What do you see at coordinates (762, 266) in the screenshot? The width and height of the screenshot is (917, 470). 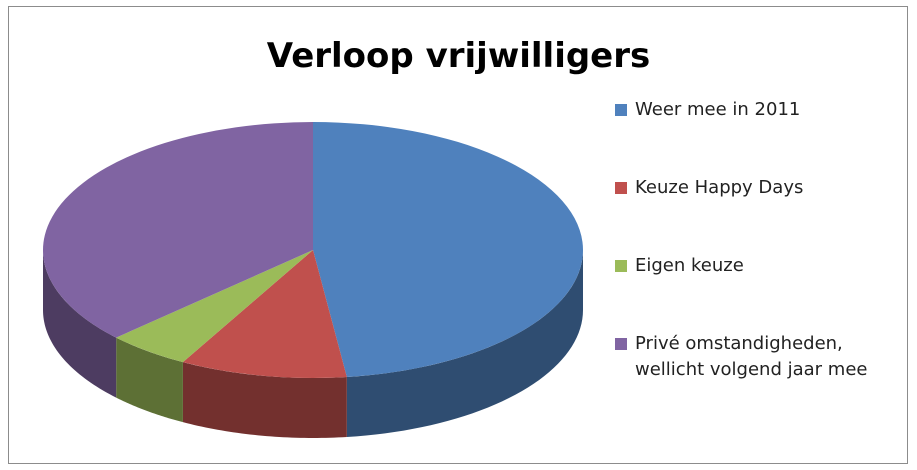 I see `legend-item: Eigen keuze` at bounding box center [762, 266].